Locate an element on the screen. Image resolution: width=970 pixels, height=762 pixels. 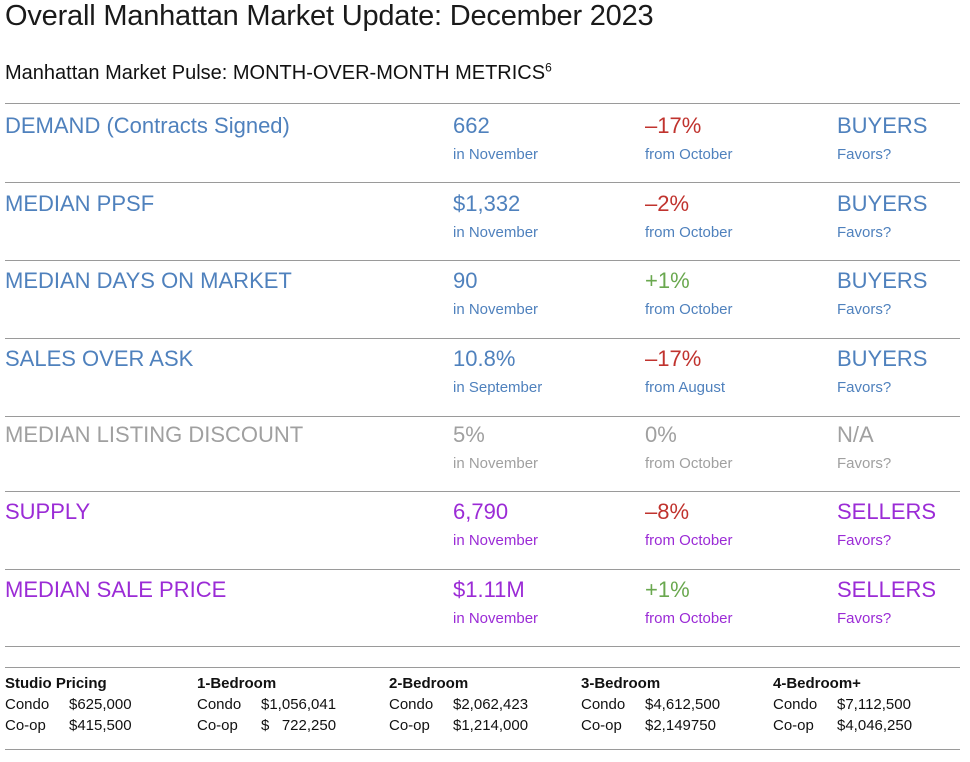
pricing-header: 3-Bedroom is located at coordinates (621, 683).